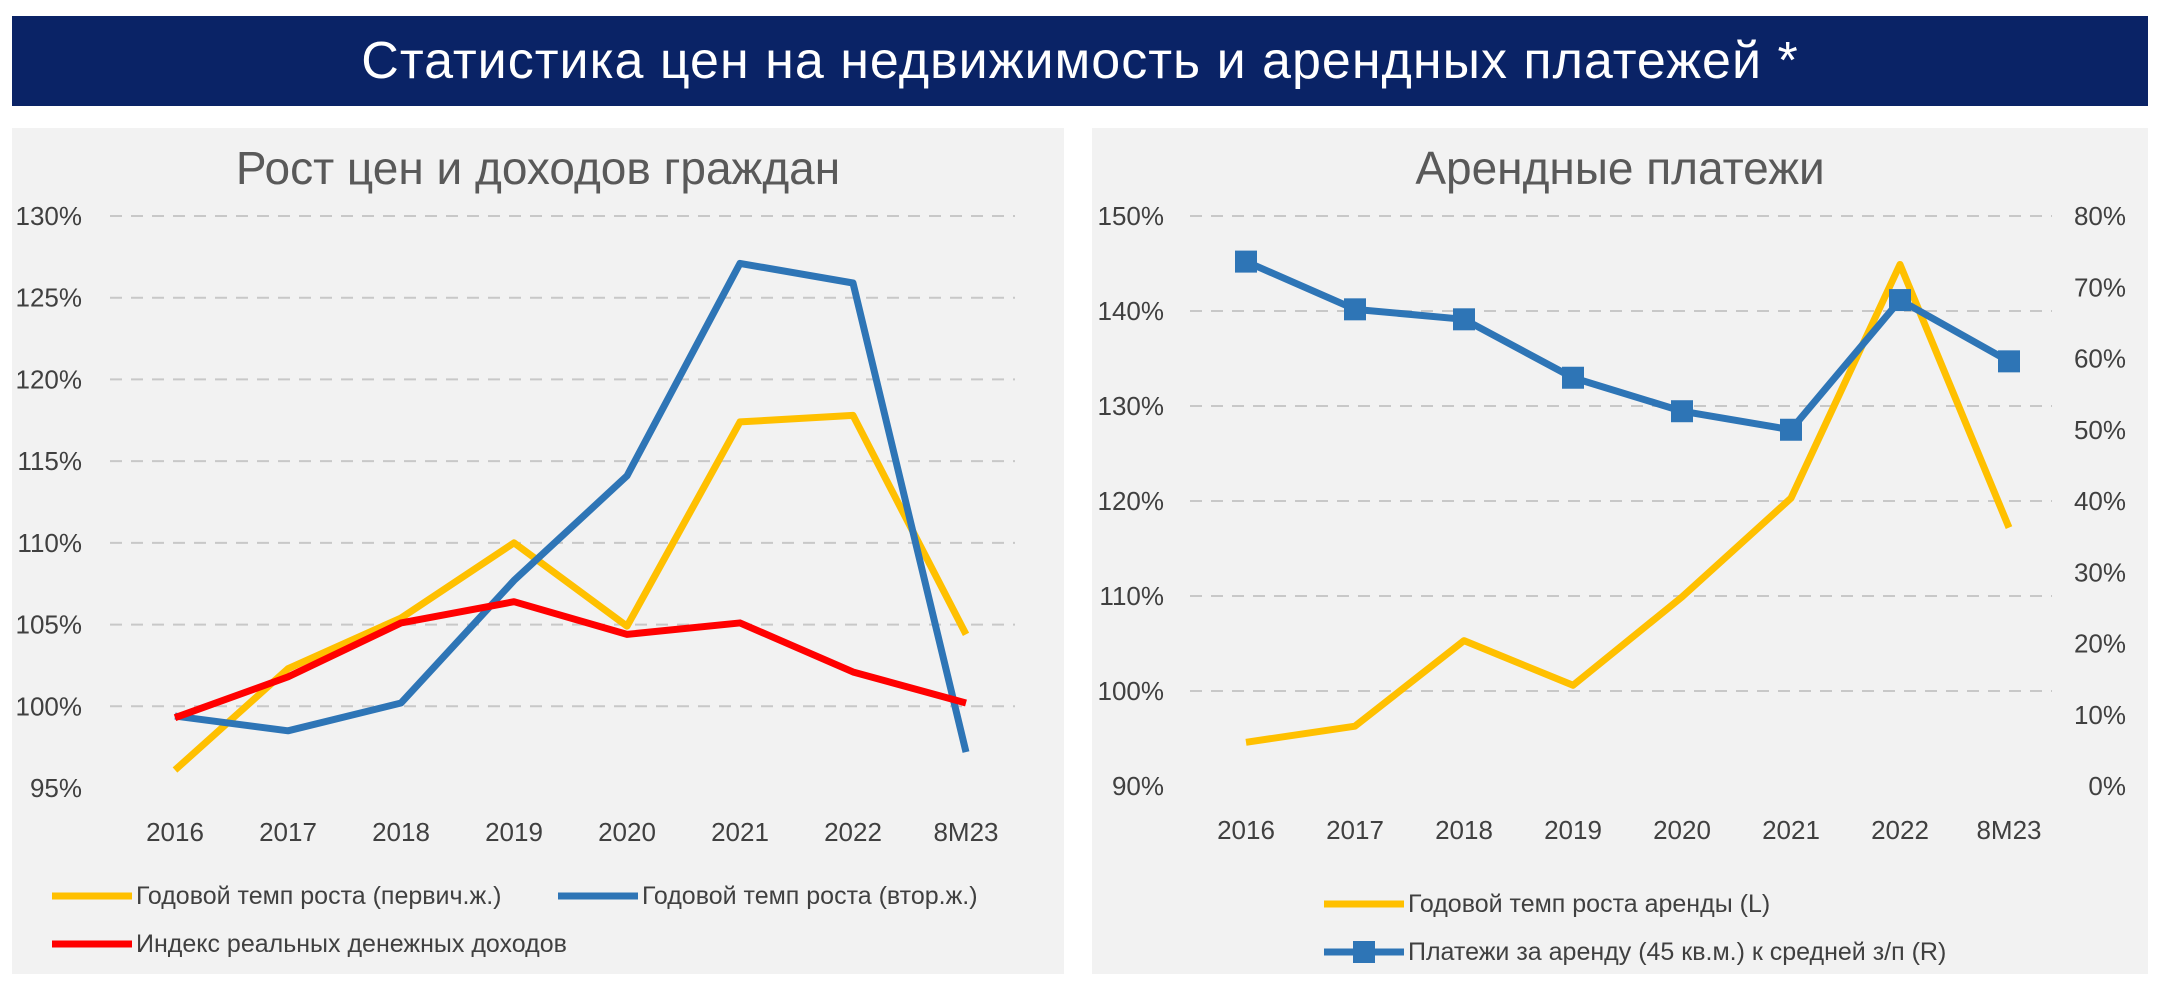 This screenshot has height=989, width=2160. Describe the element at coordinates (1131, 406) in the screenshot. I see `y-tick-label-left: 130%` at that location.